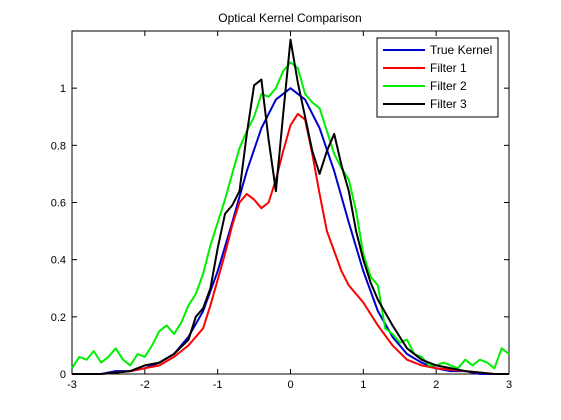  What do you see at coordinates (437, 77) in the screenshot?
I see `legend: True Kernel Filter 1 Filter 2 Filter 3` at bounding box center [437, 77].